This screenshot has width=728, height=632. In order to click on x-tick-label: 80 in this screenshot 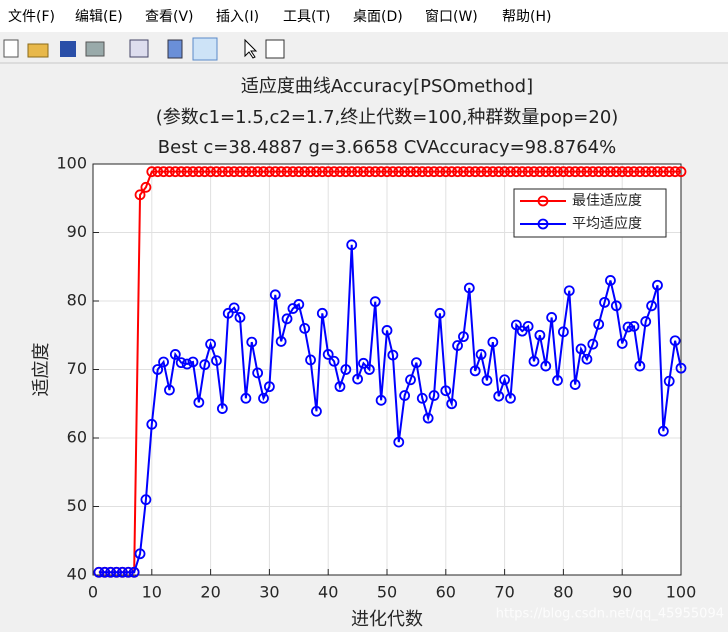, I will do `click(563, 592)`.